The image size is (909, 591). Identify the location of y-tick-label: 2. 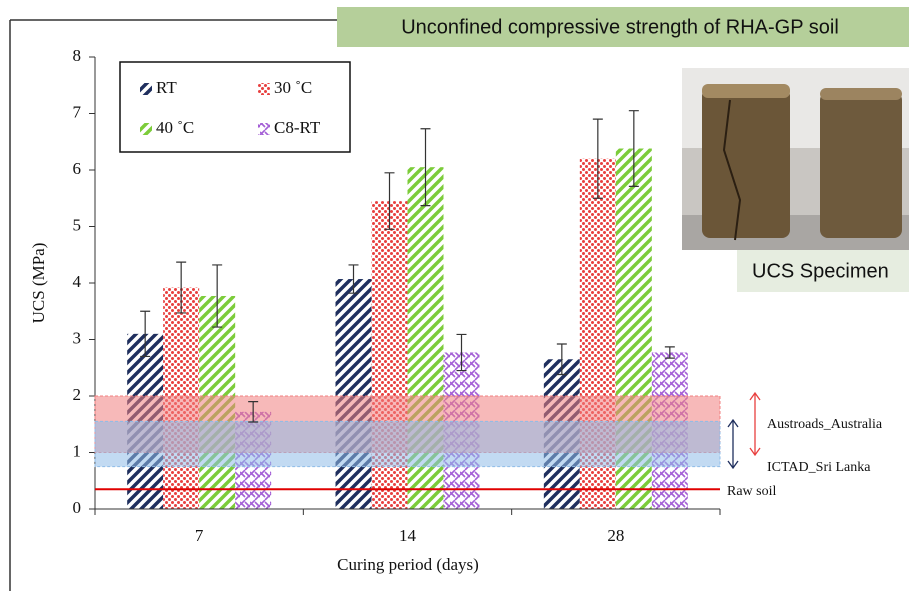
(77, 394).